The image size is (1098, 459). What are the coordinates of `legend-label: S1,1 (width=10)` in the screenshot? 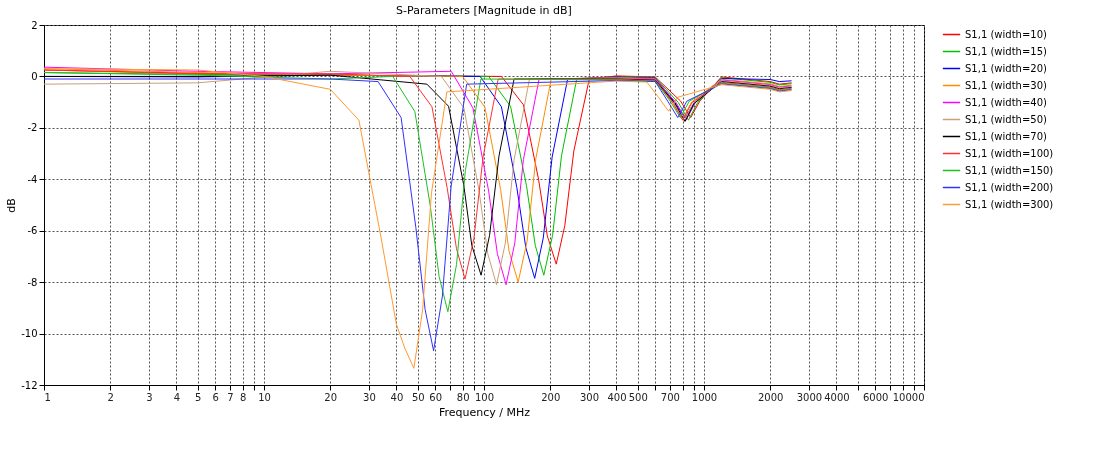 It's located at (1006, 34).